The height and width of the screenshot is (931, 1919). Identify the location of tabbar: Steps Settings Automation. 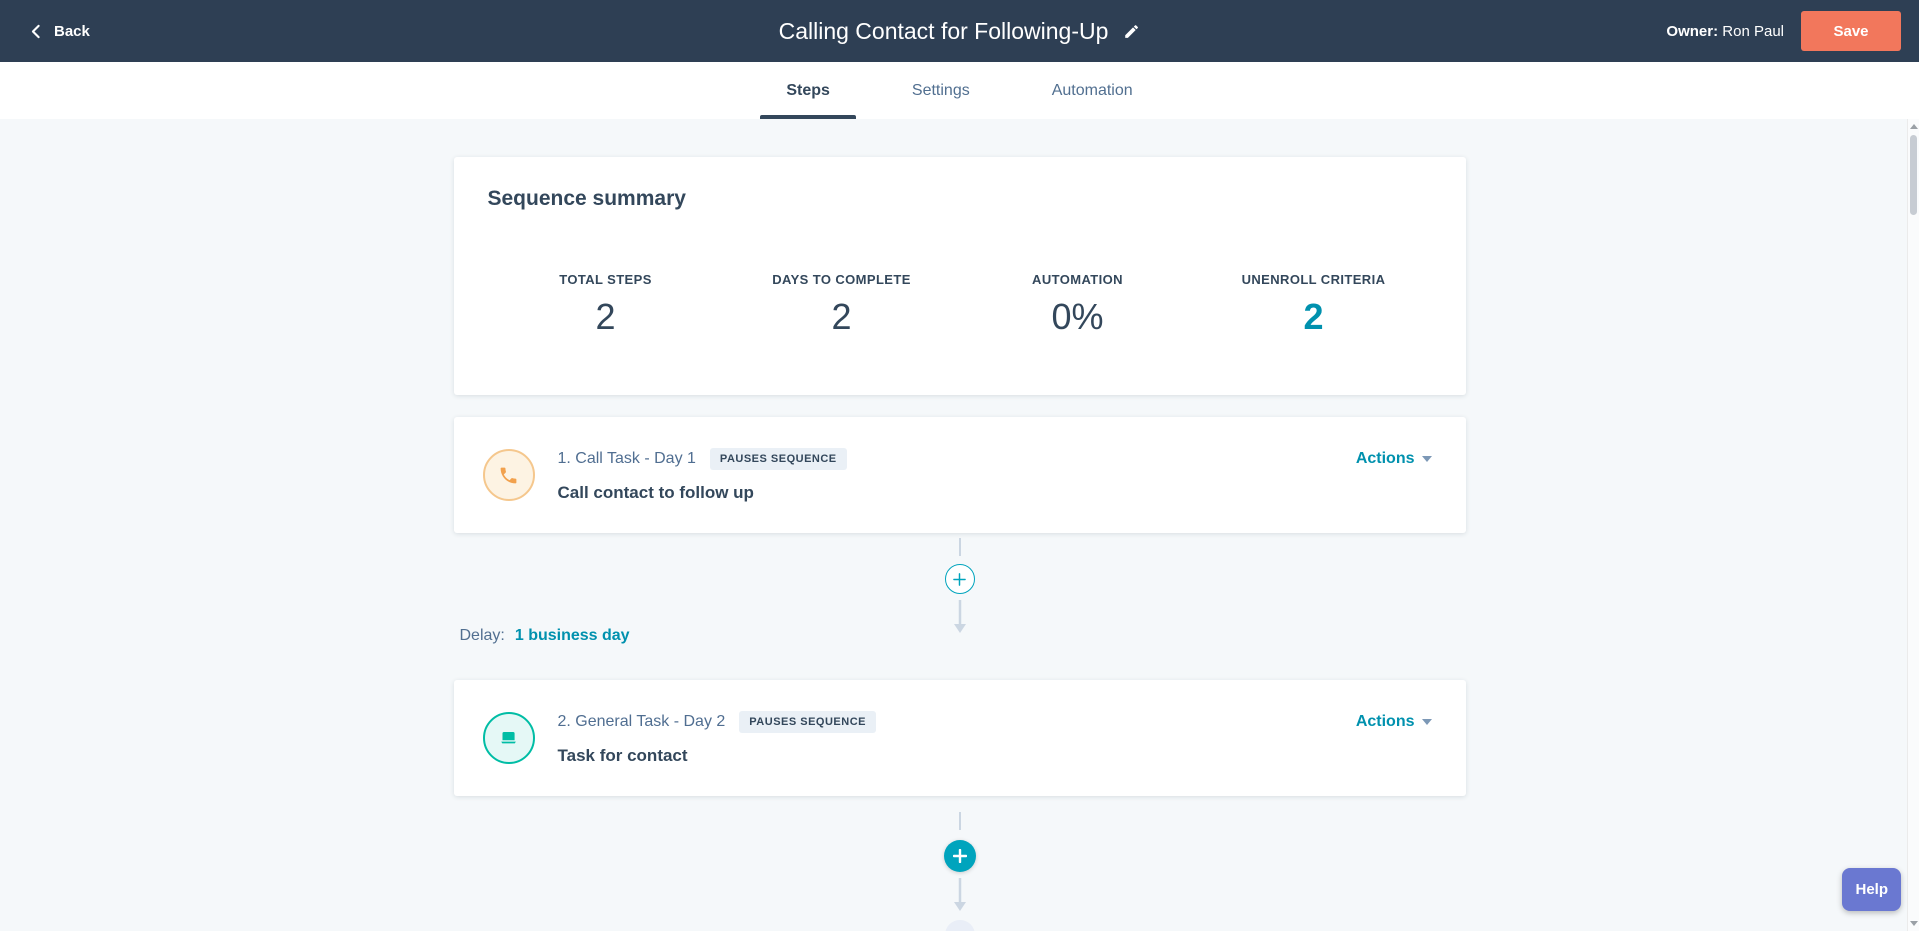
(959, 90).